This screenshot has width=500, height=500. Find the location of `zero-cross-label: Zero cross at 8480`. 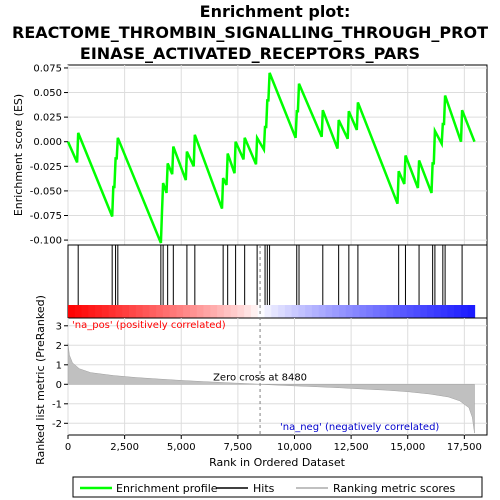

zero-cross-label: Zero cross at 8480 is located at coordinates (260, 377).